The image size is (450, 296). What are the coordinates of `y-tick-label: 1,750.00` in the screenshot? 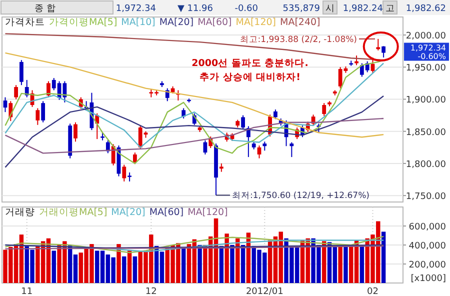 It's located at (426, 197).